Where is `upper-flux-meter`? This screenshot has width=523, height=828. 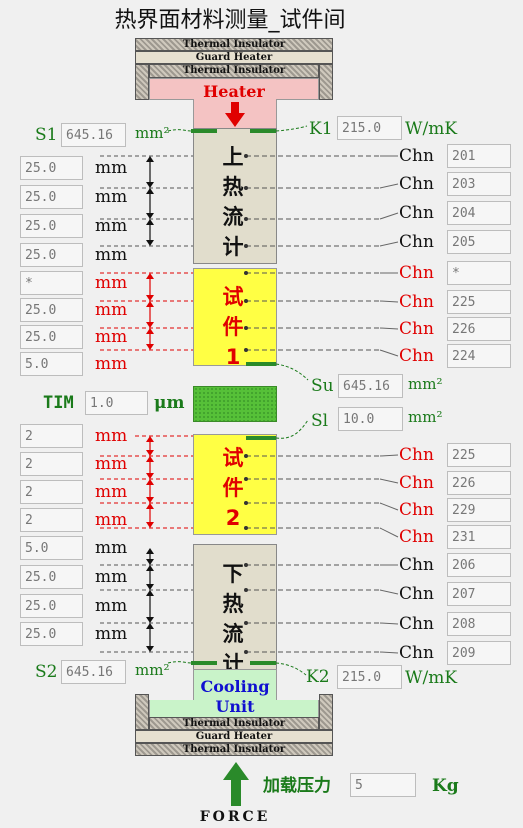
upper-flux-meter is located at coordinates (235, 196).